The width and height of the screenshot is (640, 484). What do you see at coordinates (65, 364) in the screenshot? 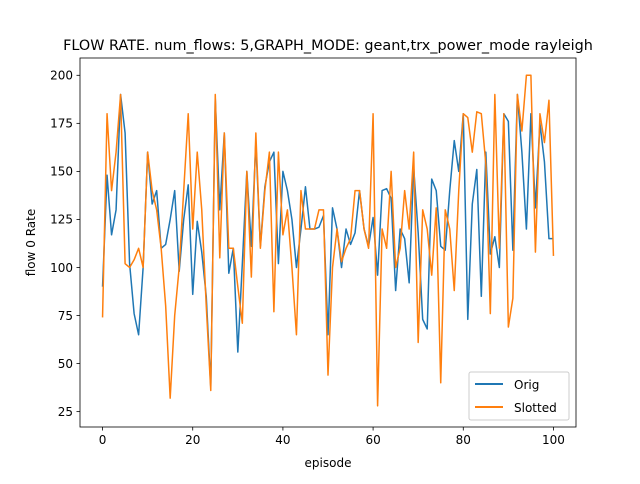
I see `y-tick-label: 50` at bounding box center [65, 364].